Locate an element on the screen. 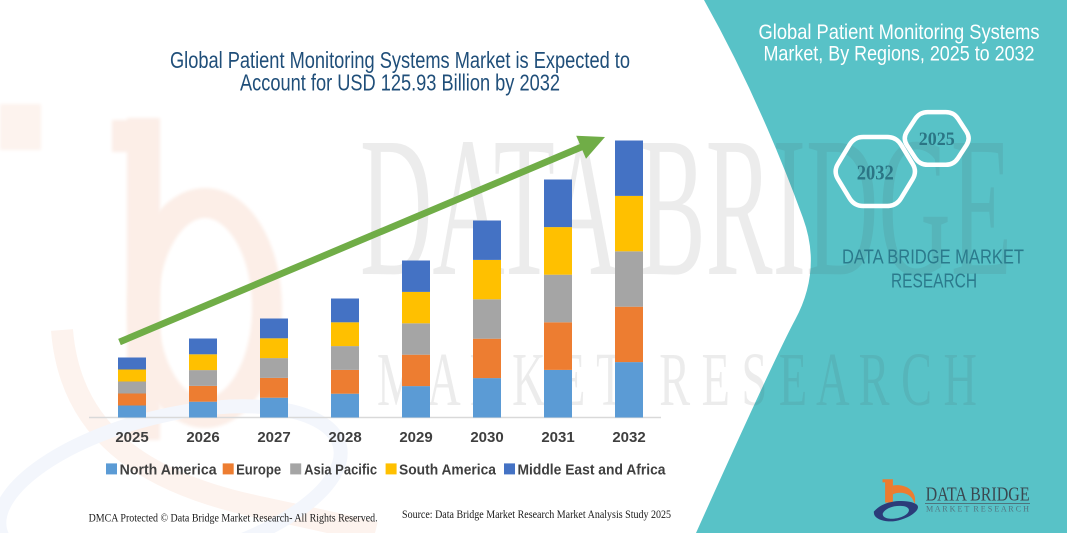  svg-text: DATA BRIDGE MARKET is located at coordinates (933, 258).